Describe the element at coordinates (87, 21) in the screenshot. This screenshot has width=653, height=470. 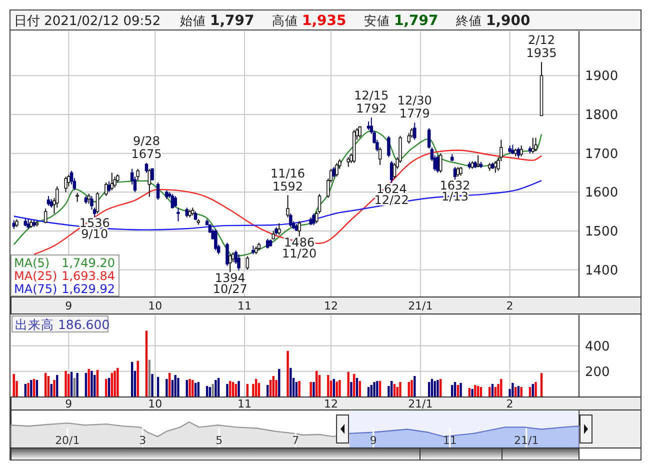
I see `chart-title: 日付 2021/02/12 09:52` at that location.